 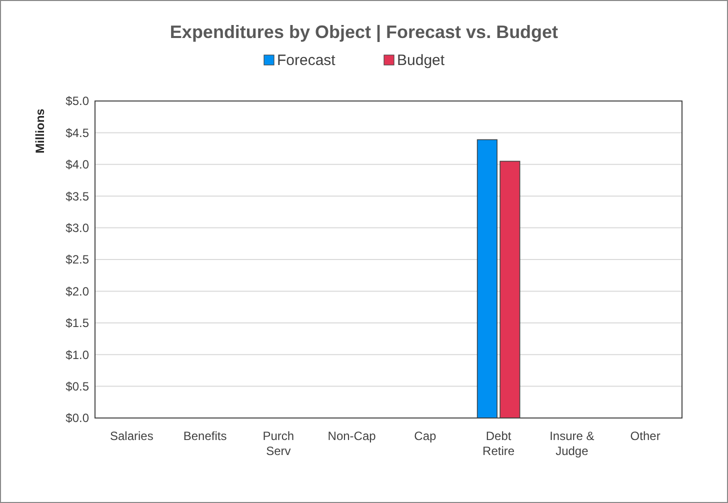 What do you see at coordinates (78, 196) in the screenshot?
I see `y-tick-label: $3.5` at bounding box center [78, 196].